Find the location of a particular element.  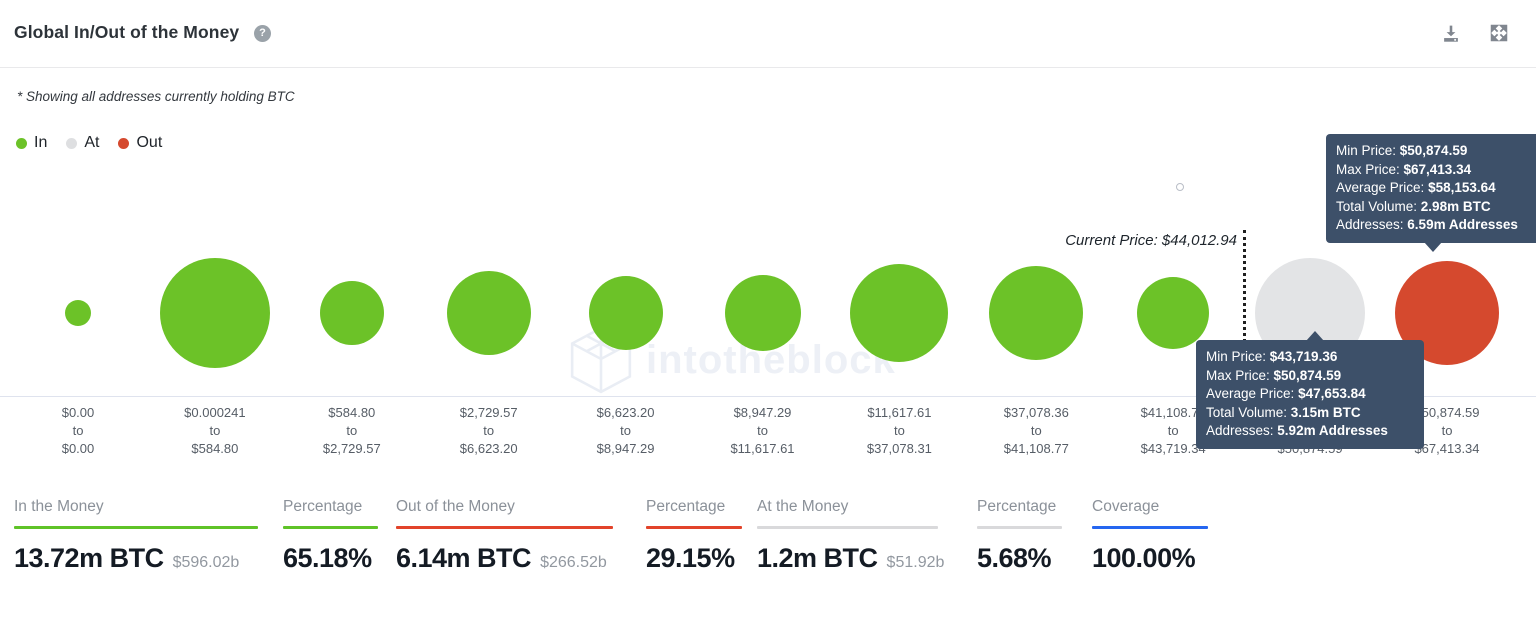

tooltip-row: Max Price: $67,413.34 is located at coordinates (1404, 169).